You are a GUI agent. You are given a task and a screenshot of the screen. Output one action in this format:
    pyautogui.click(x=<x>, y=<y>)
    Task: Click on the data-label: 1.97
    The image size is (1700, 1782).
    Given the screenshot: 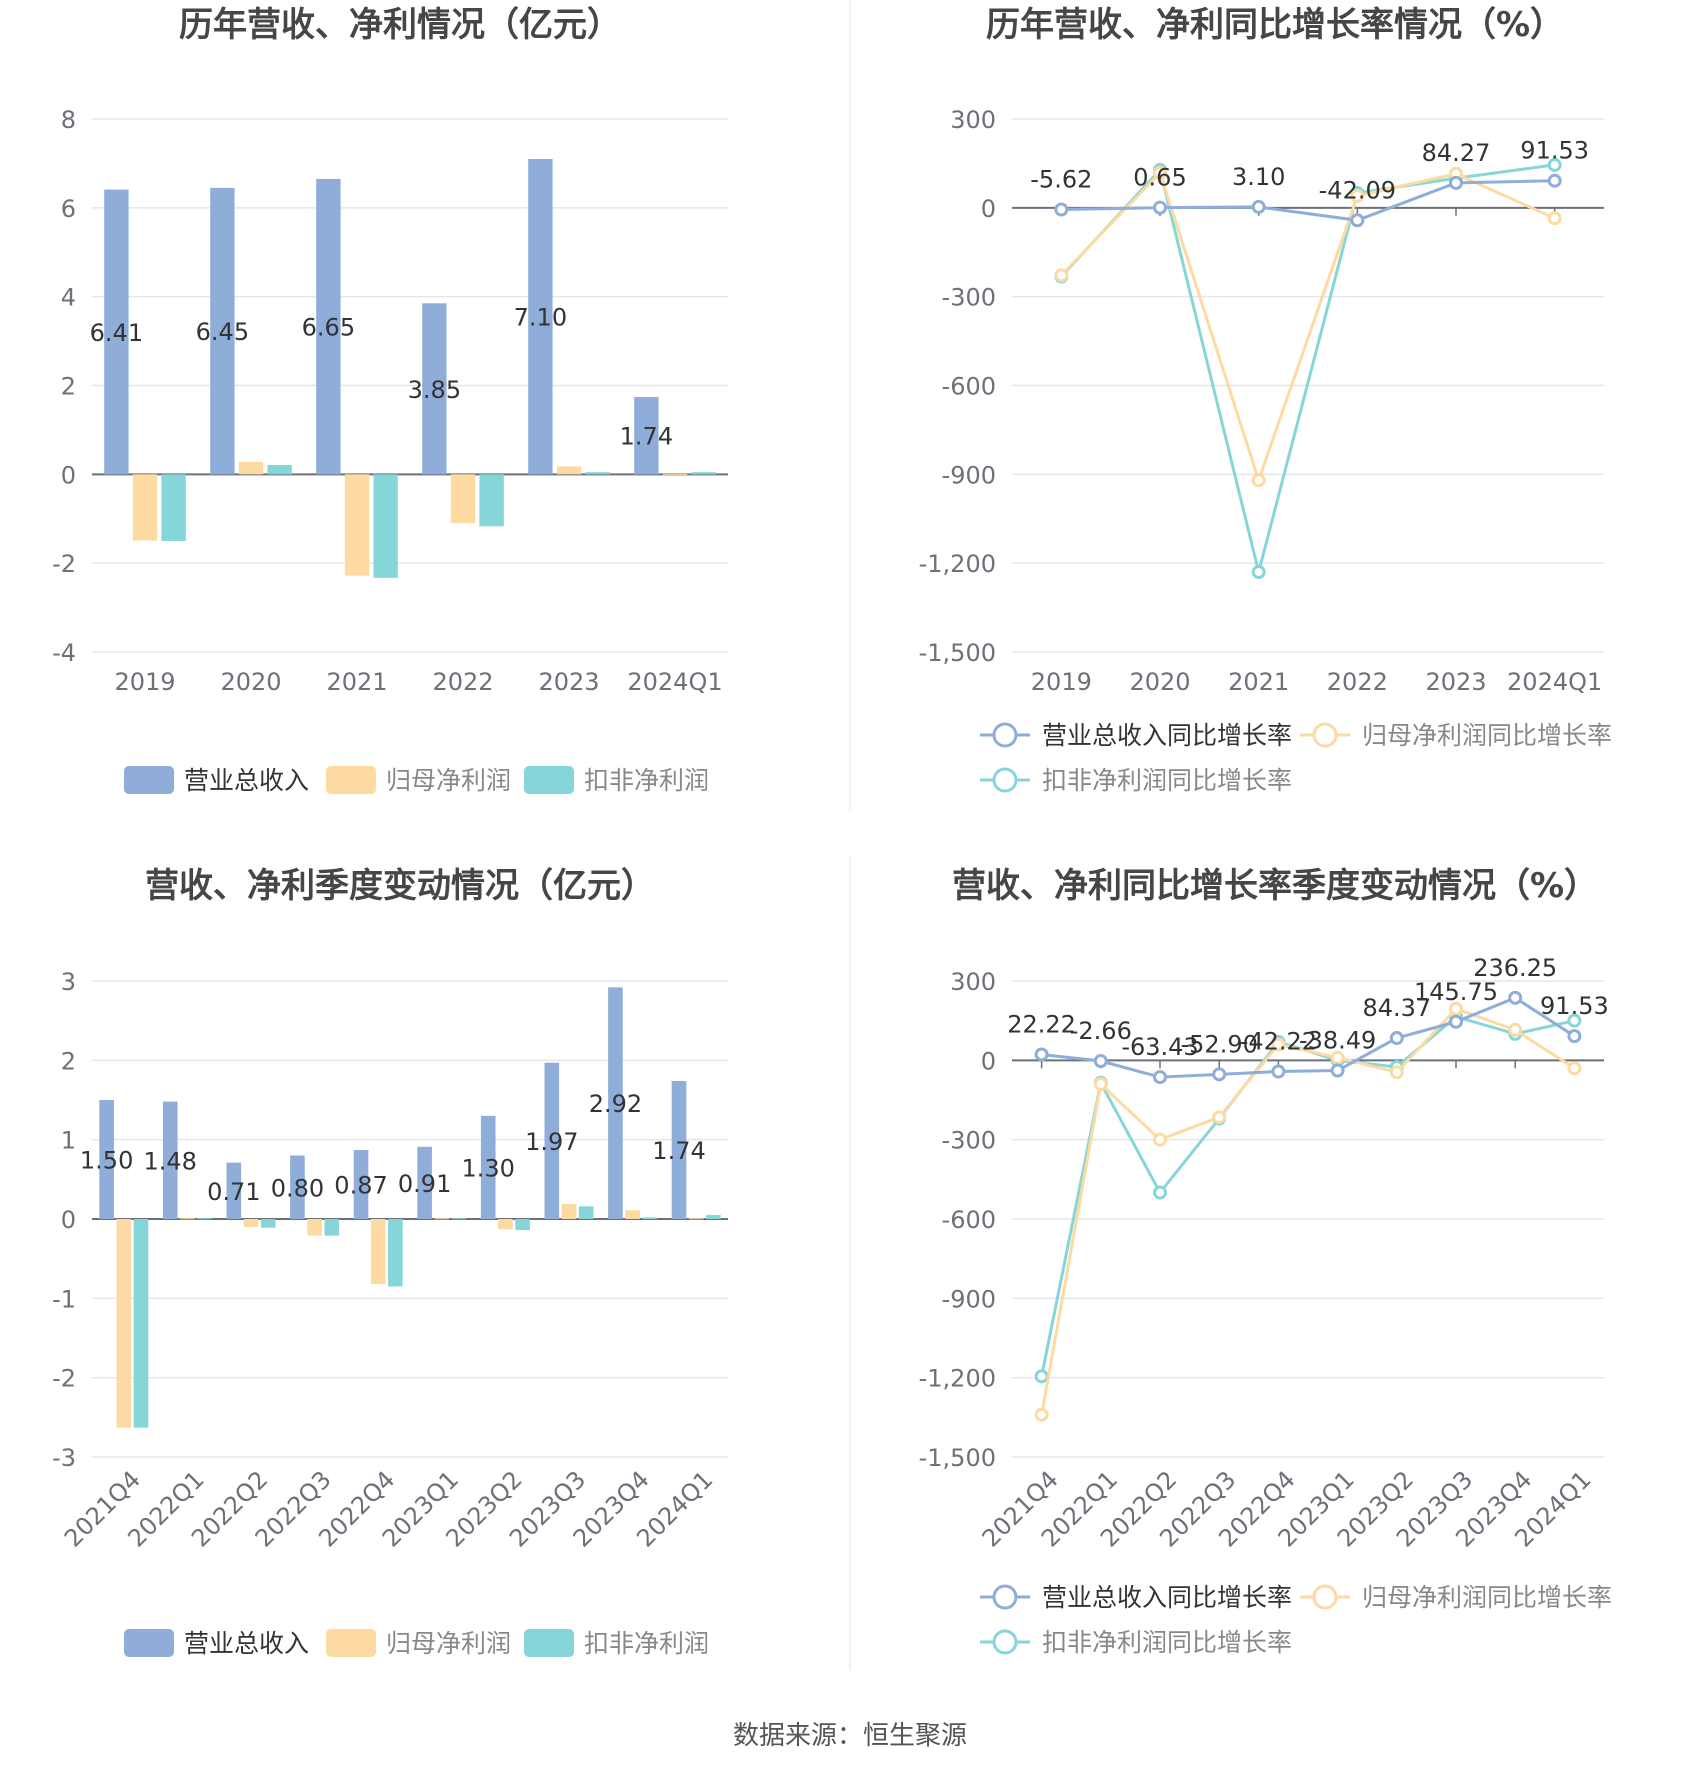 What is the action you would take?
    pyautogui.click(x=551, y=1142)
    